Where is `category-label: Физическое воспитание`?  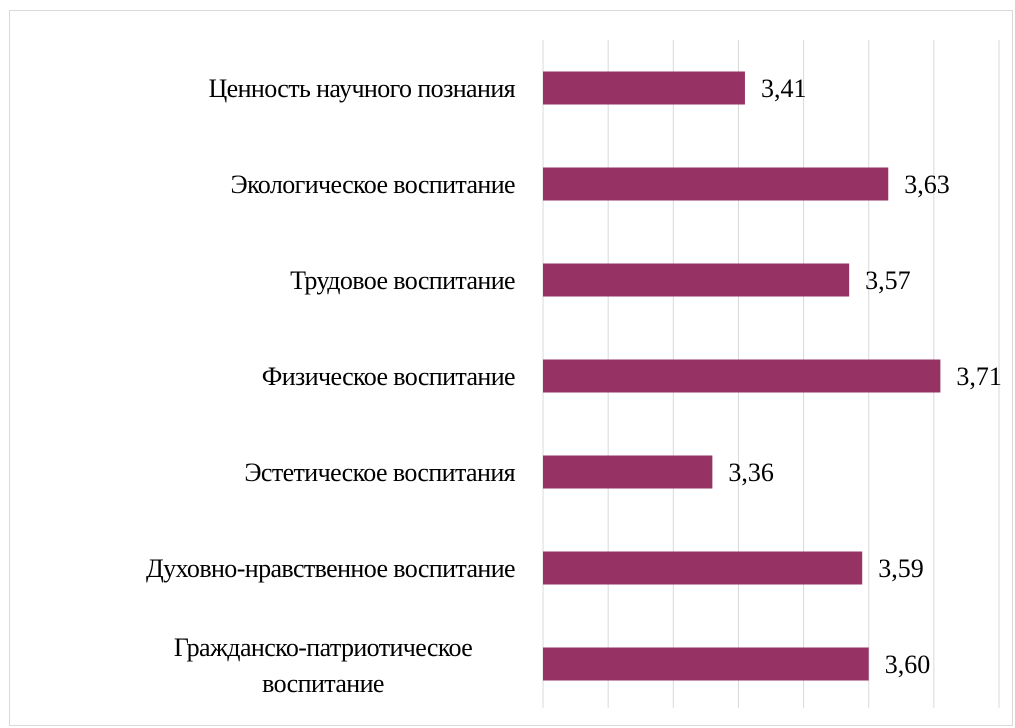
category-label: Физическое воспитание is located at coordinates (388, 376).